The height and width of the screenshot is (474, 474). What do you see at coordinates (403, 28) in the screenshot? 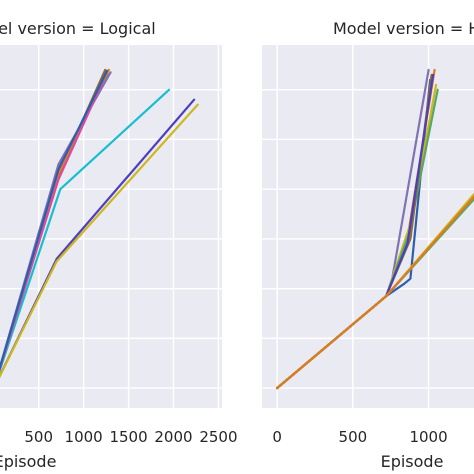
I see `panel-title: Model version = Hybrid` at bounding box center [403, 28].